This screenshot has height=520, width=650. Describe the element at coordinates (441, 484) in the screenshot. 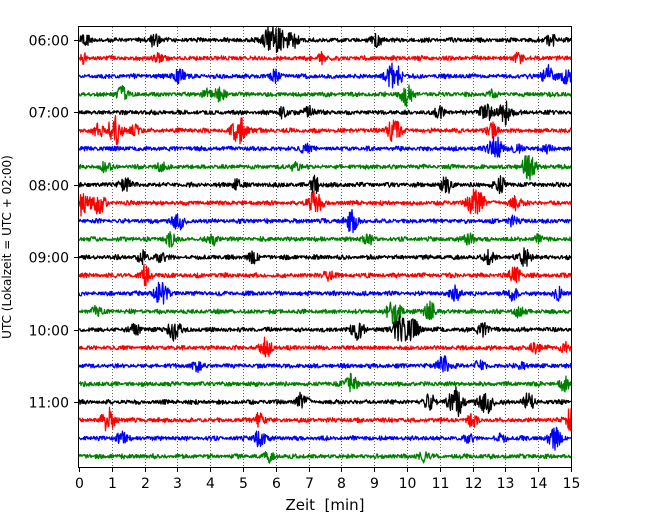

I see `x-tick-label: 11` at that location.